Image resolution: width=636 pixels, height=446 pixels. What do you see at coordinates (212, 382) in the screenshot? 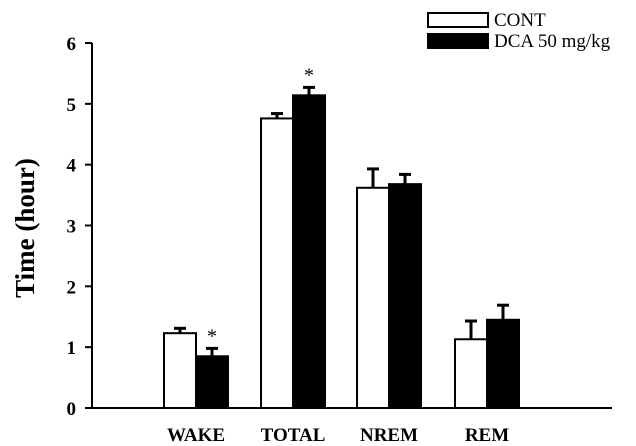
I see `bar-dca-wake` at bounding box center [212, 382].